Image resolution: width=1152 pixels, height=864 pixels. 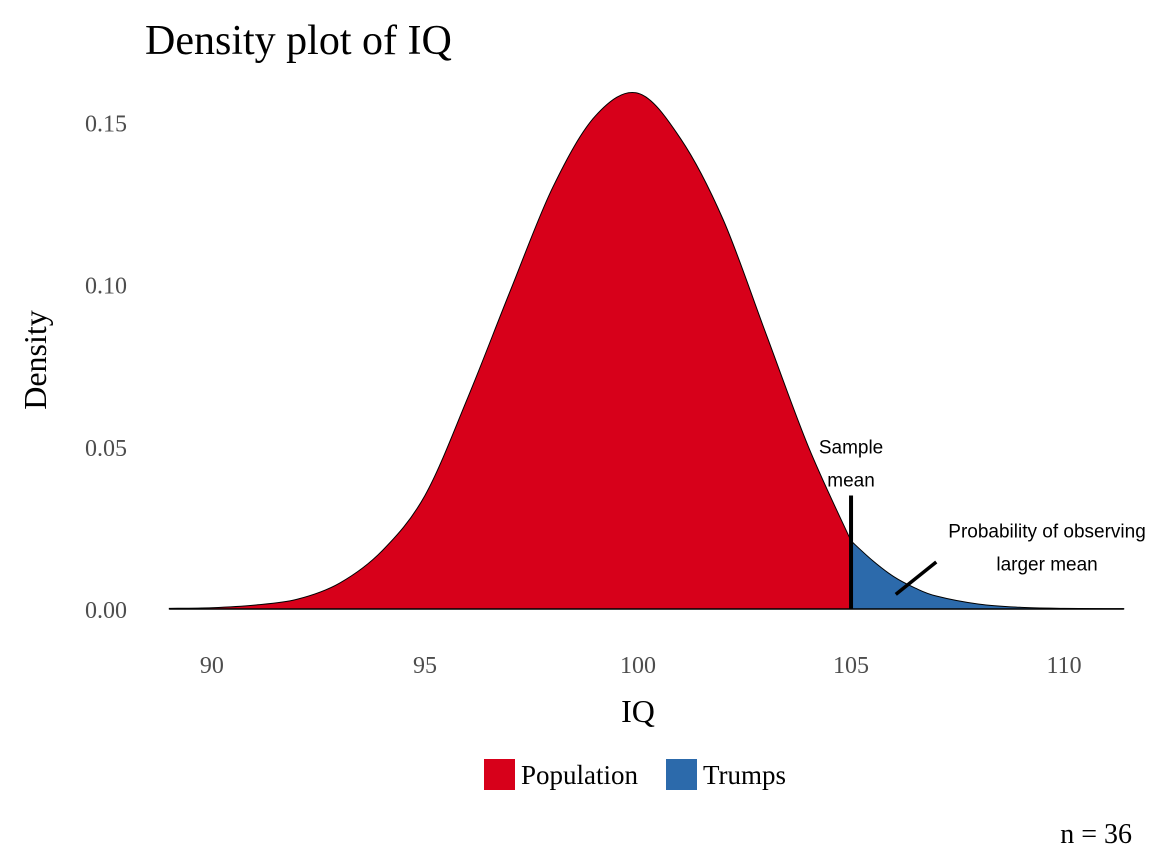 I want to click on annotation-sample-mean-line-0: Sample, so click(x=851, y=447).